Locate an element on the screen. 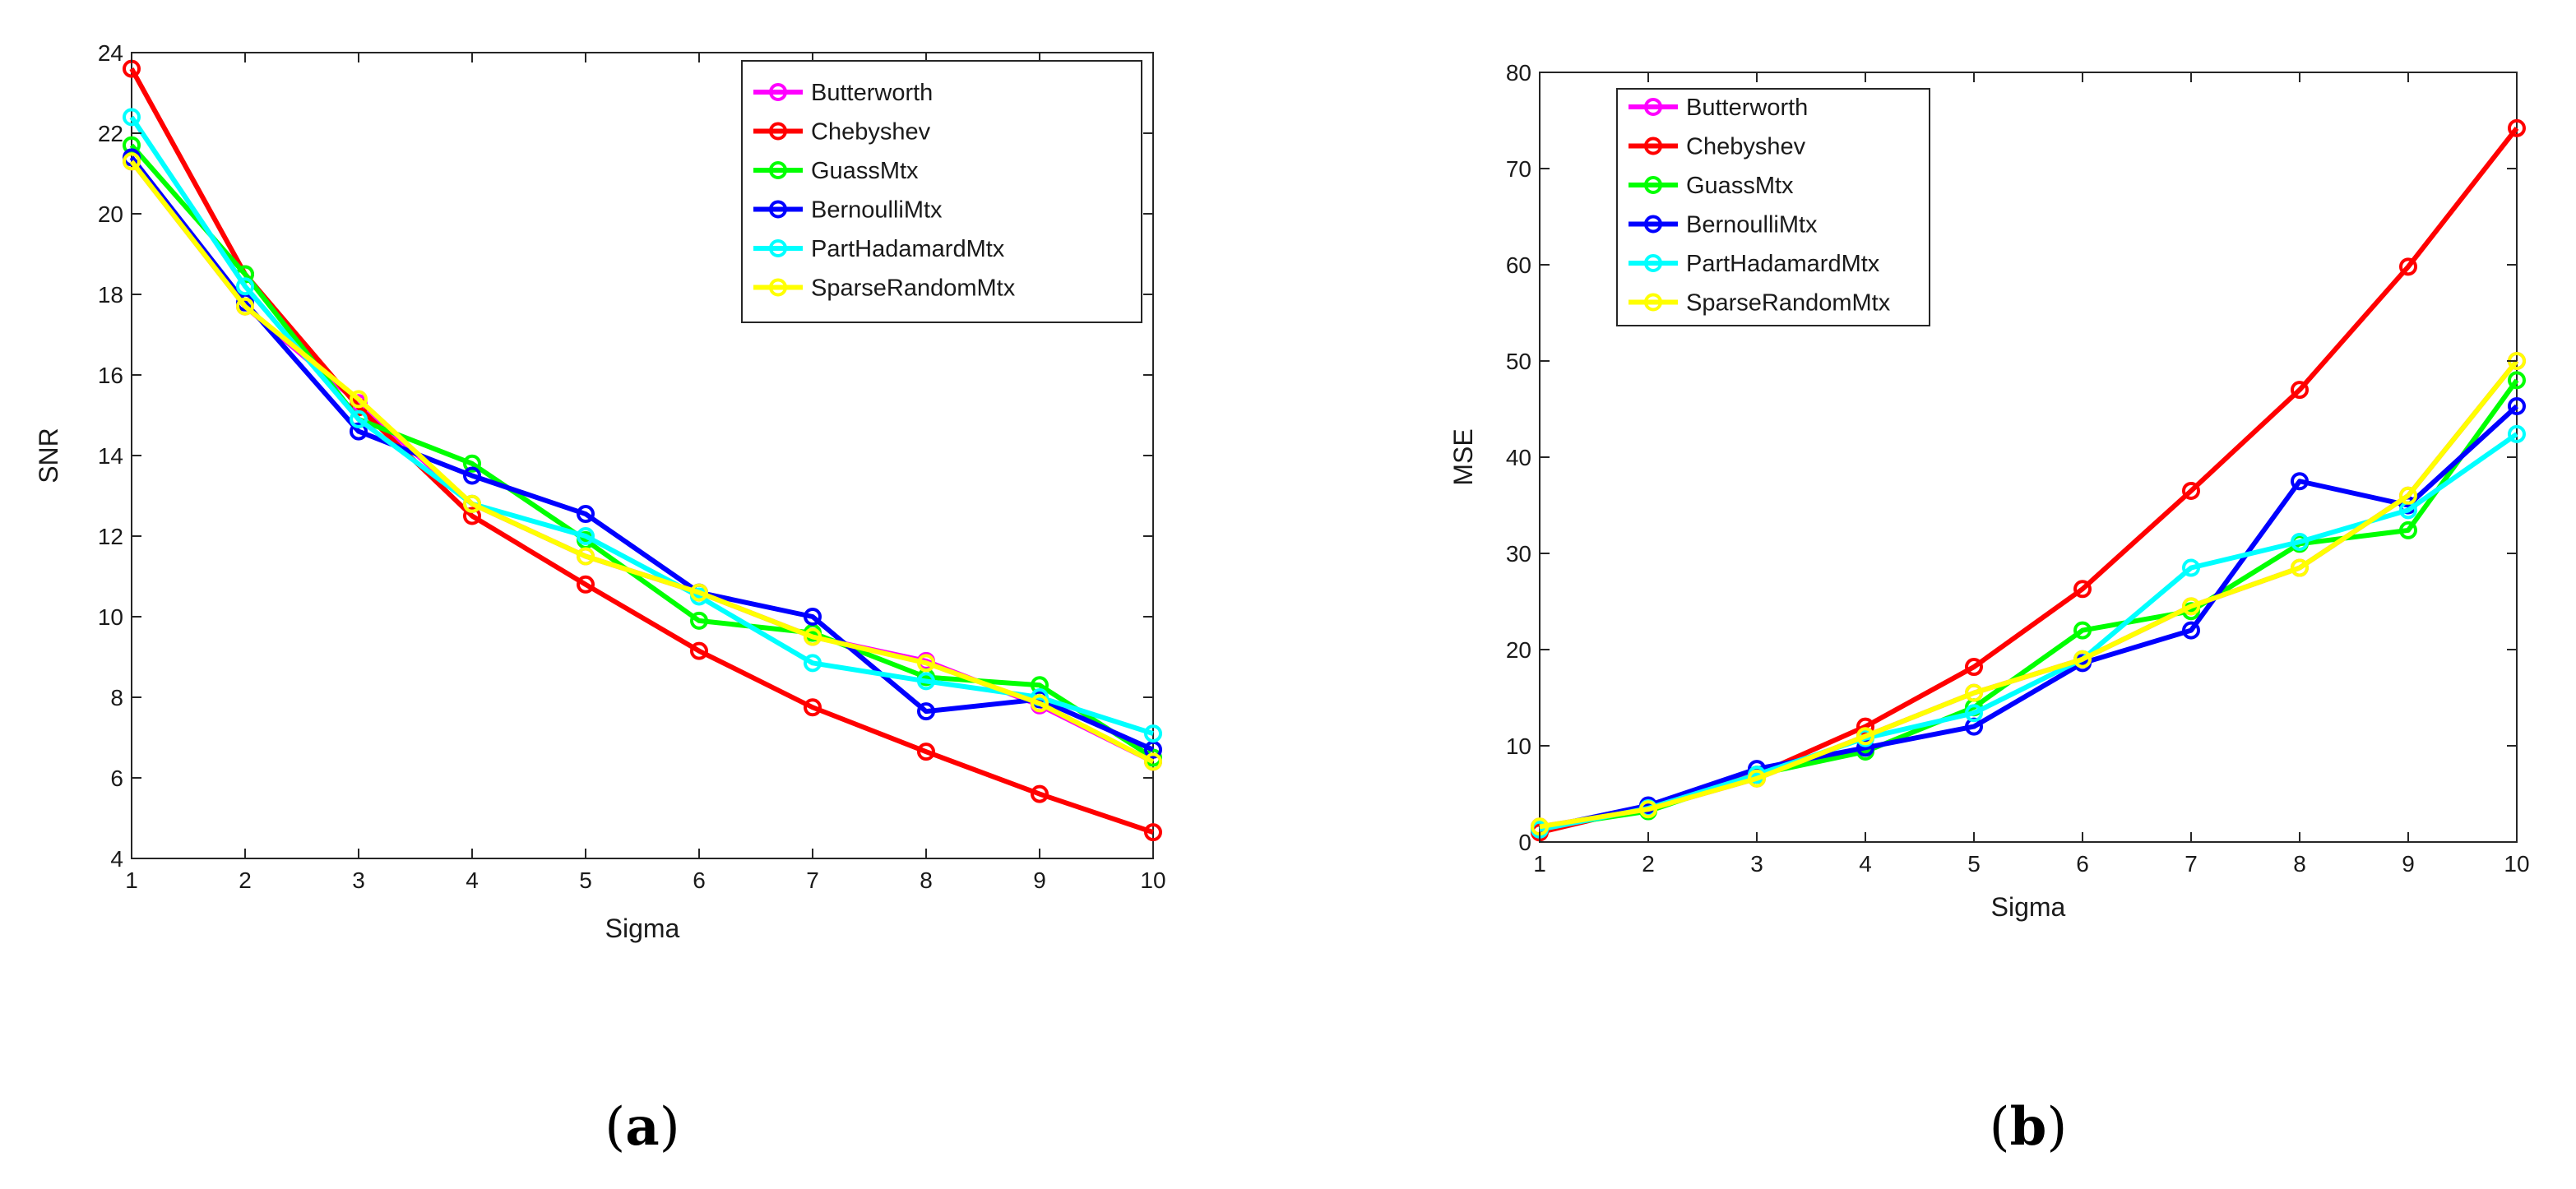 The width and height of the screenshot is (2576, 1189). legend-marker-guassmtx-snr is located at coordinates (778, 170).